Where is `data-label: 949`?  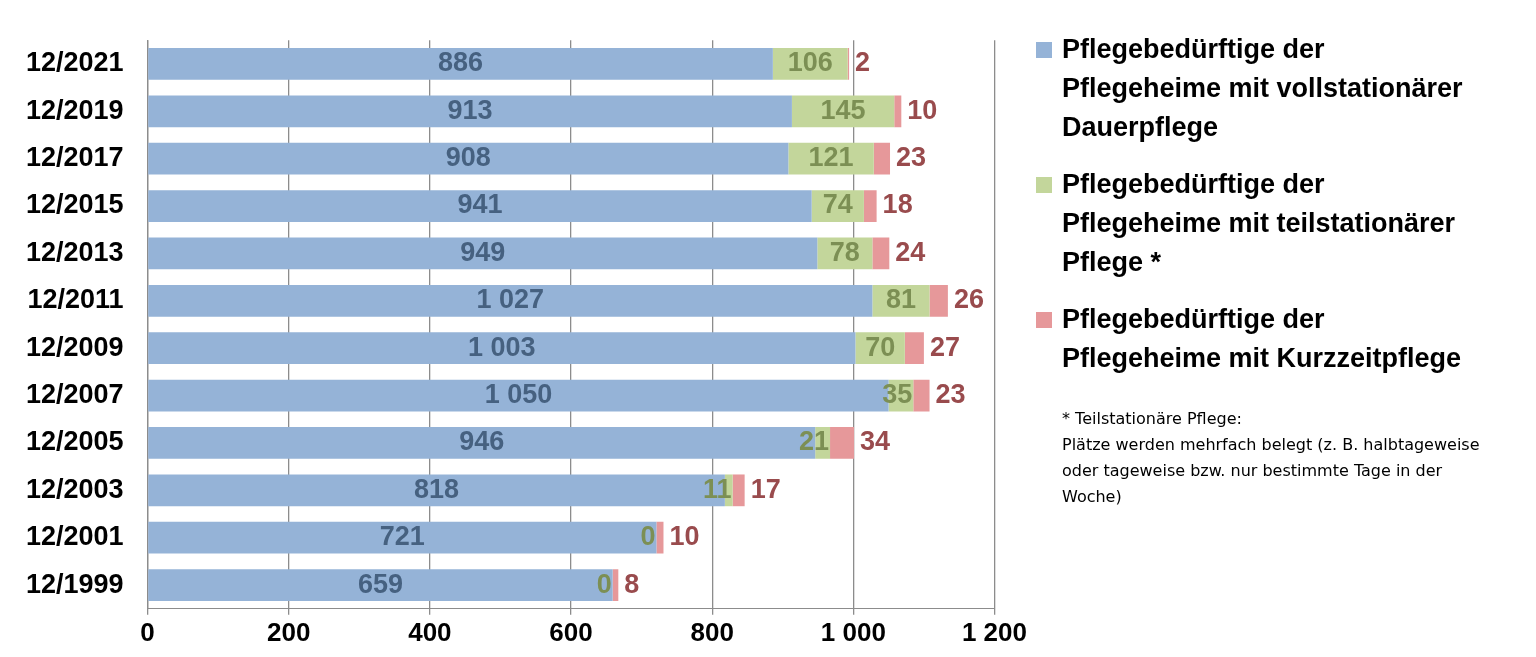 data-label: 949 is located at coordinates (483, 251).